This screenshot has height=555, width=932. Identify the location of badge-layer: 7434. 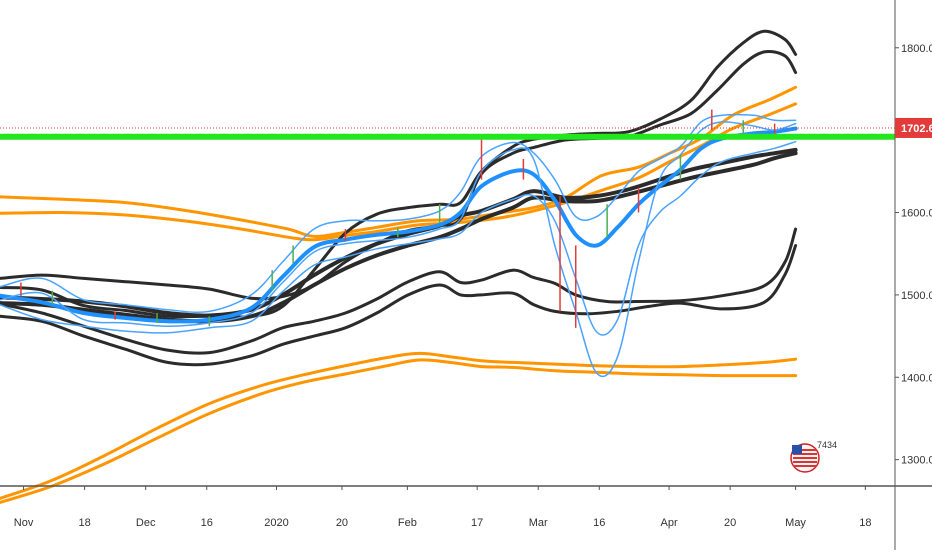
(813, 456).